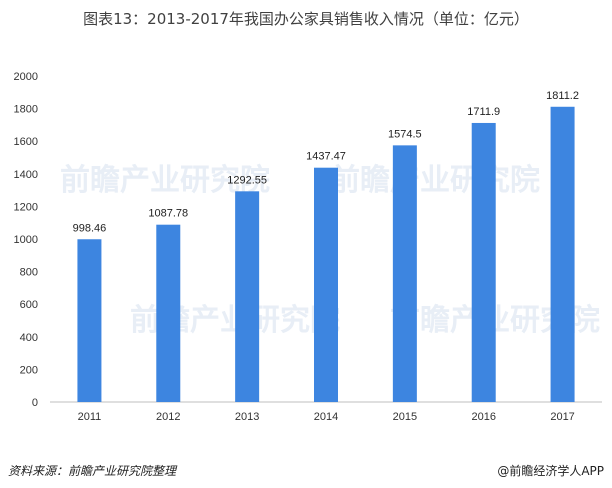 This screenshot has width=612, height=488. Describe the element at coordinates (29, 338) in the screenshot. I see `y-tick-label: 400` at that location.